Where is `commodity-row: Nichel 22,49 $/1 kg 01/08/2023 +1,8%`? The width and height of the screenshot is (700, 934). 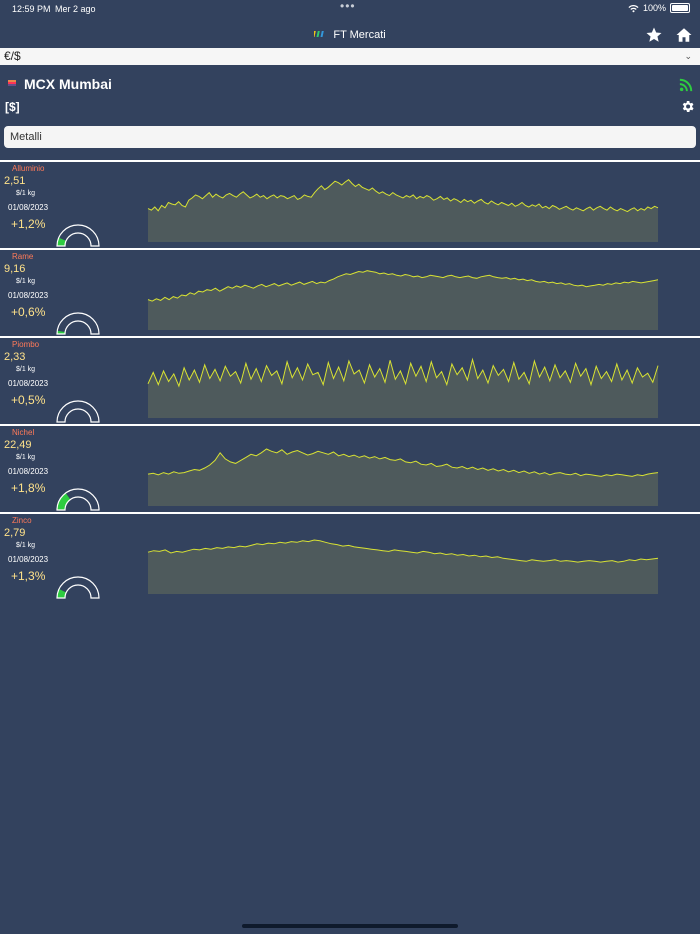
commodity-row: Nichel 22,49 $/1 kg 01/08/2023 +1,8% is located at coordinates (350, 468).